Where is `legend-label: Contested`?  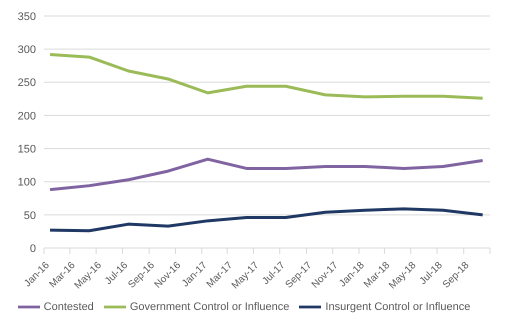
legend-label: Contested is located at coordinates (69, 306).